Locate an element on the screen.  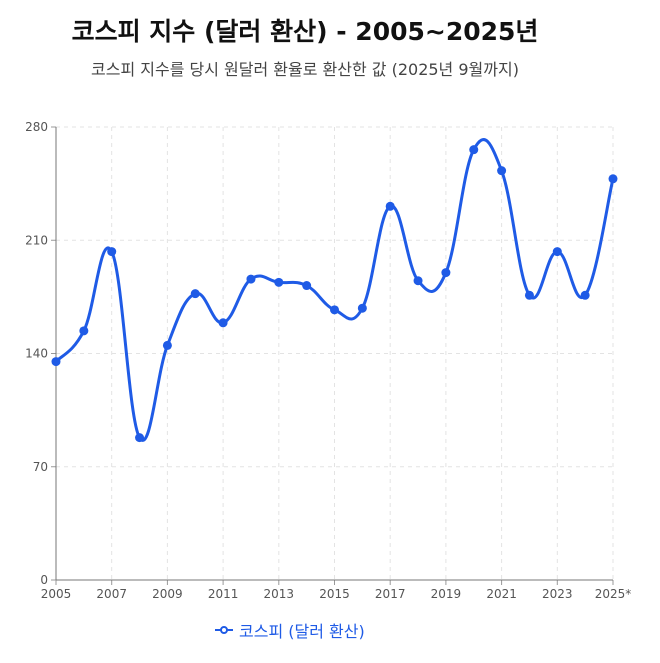
x-tick-label: 2017 is located at coordinates (390, 594).